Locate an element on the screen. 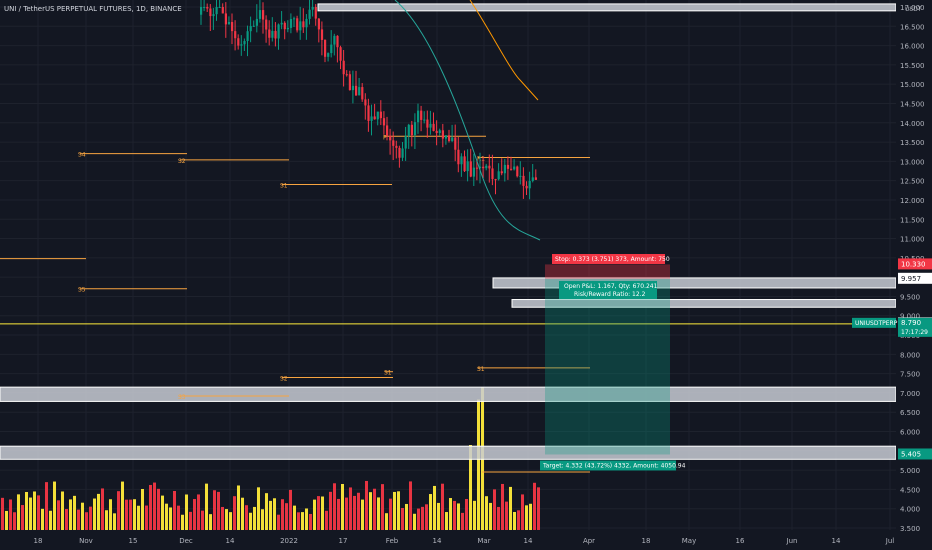  stop-label-bg is located at coordinates (608, 258).